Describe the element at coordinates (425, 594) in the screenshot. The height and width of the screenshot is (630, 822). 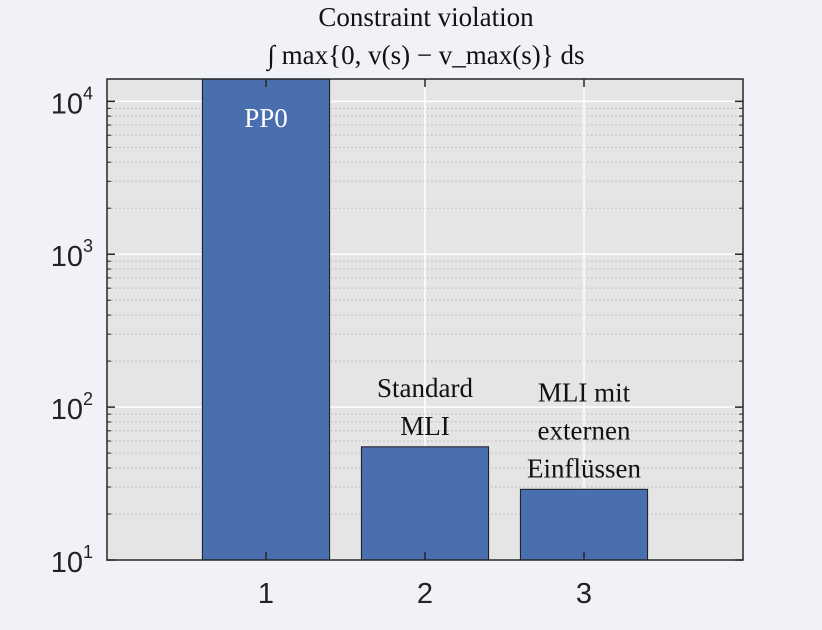
I see `x-tick-label: 2` at that location.